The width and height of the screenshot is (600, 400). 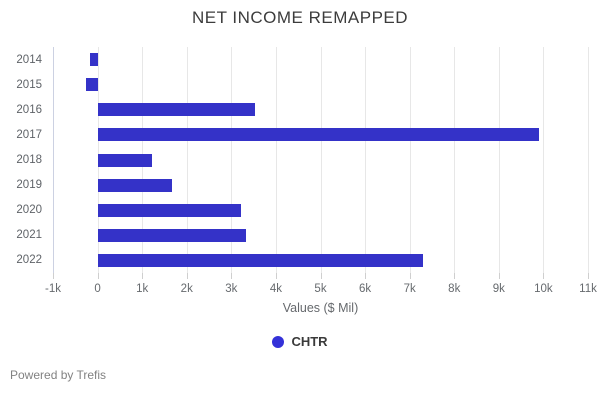 What do you see at coordinates (455, 160) in the screenshot?
I see `gridline-8k` at bounding box center [455, 160].